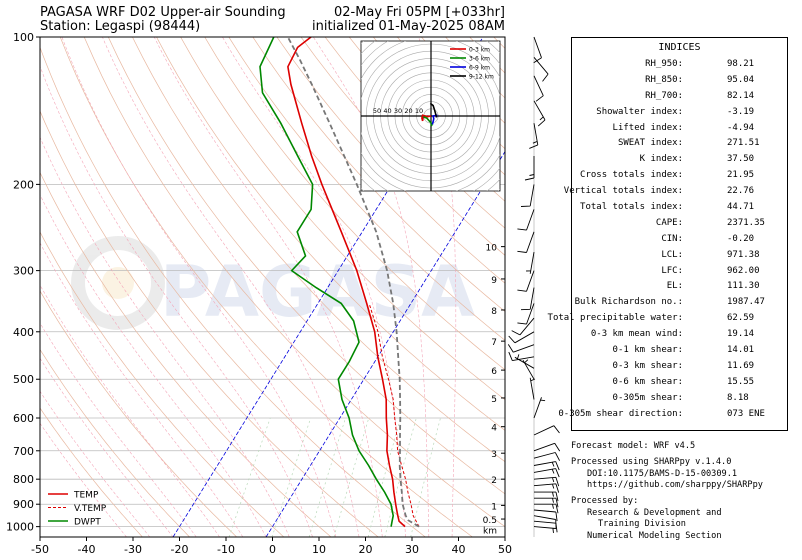  What do you see at coordinates (743, 270) in the screenshot?
I see `index-value: 962.00` at bounding box center [743, 270].